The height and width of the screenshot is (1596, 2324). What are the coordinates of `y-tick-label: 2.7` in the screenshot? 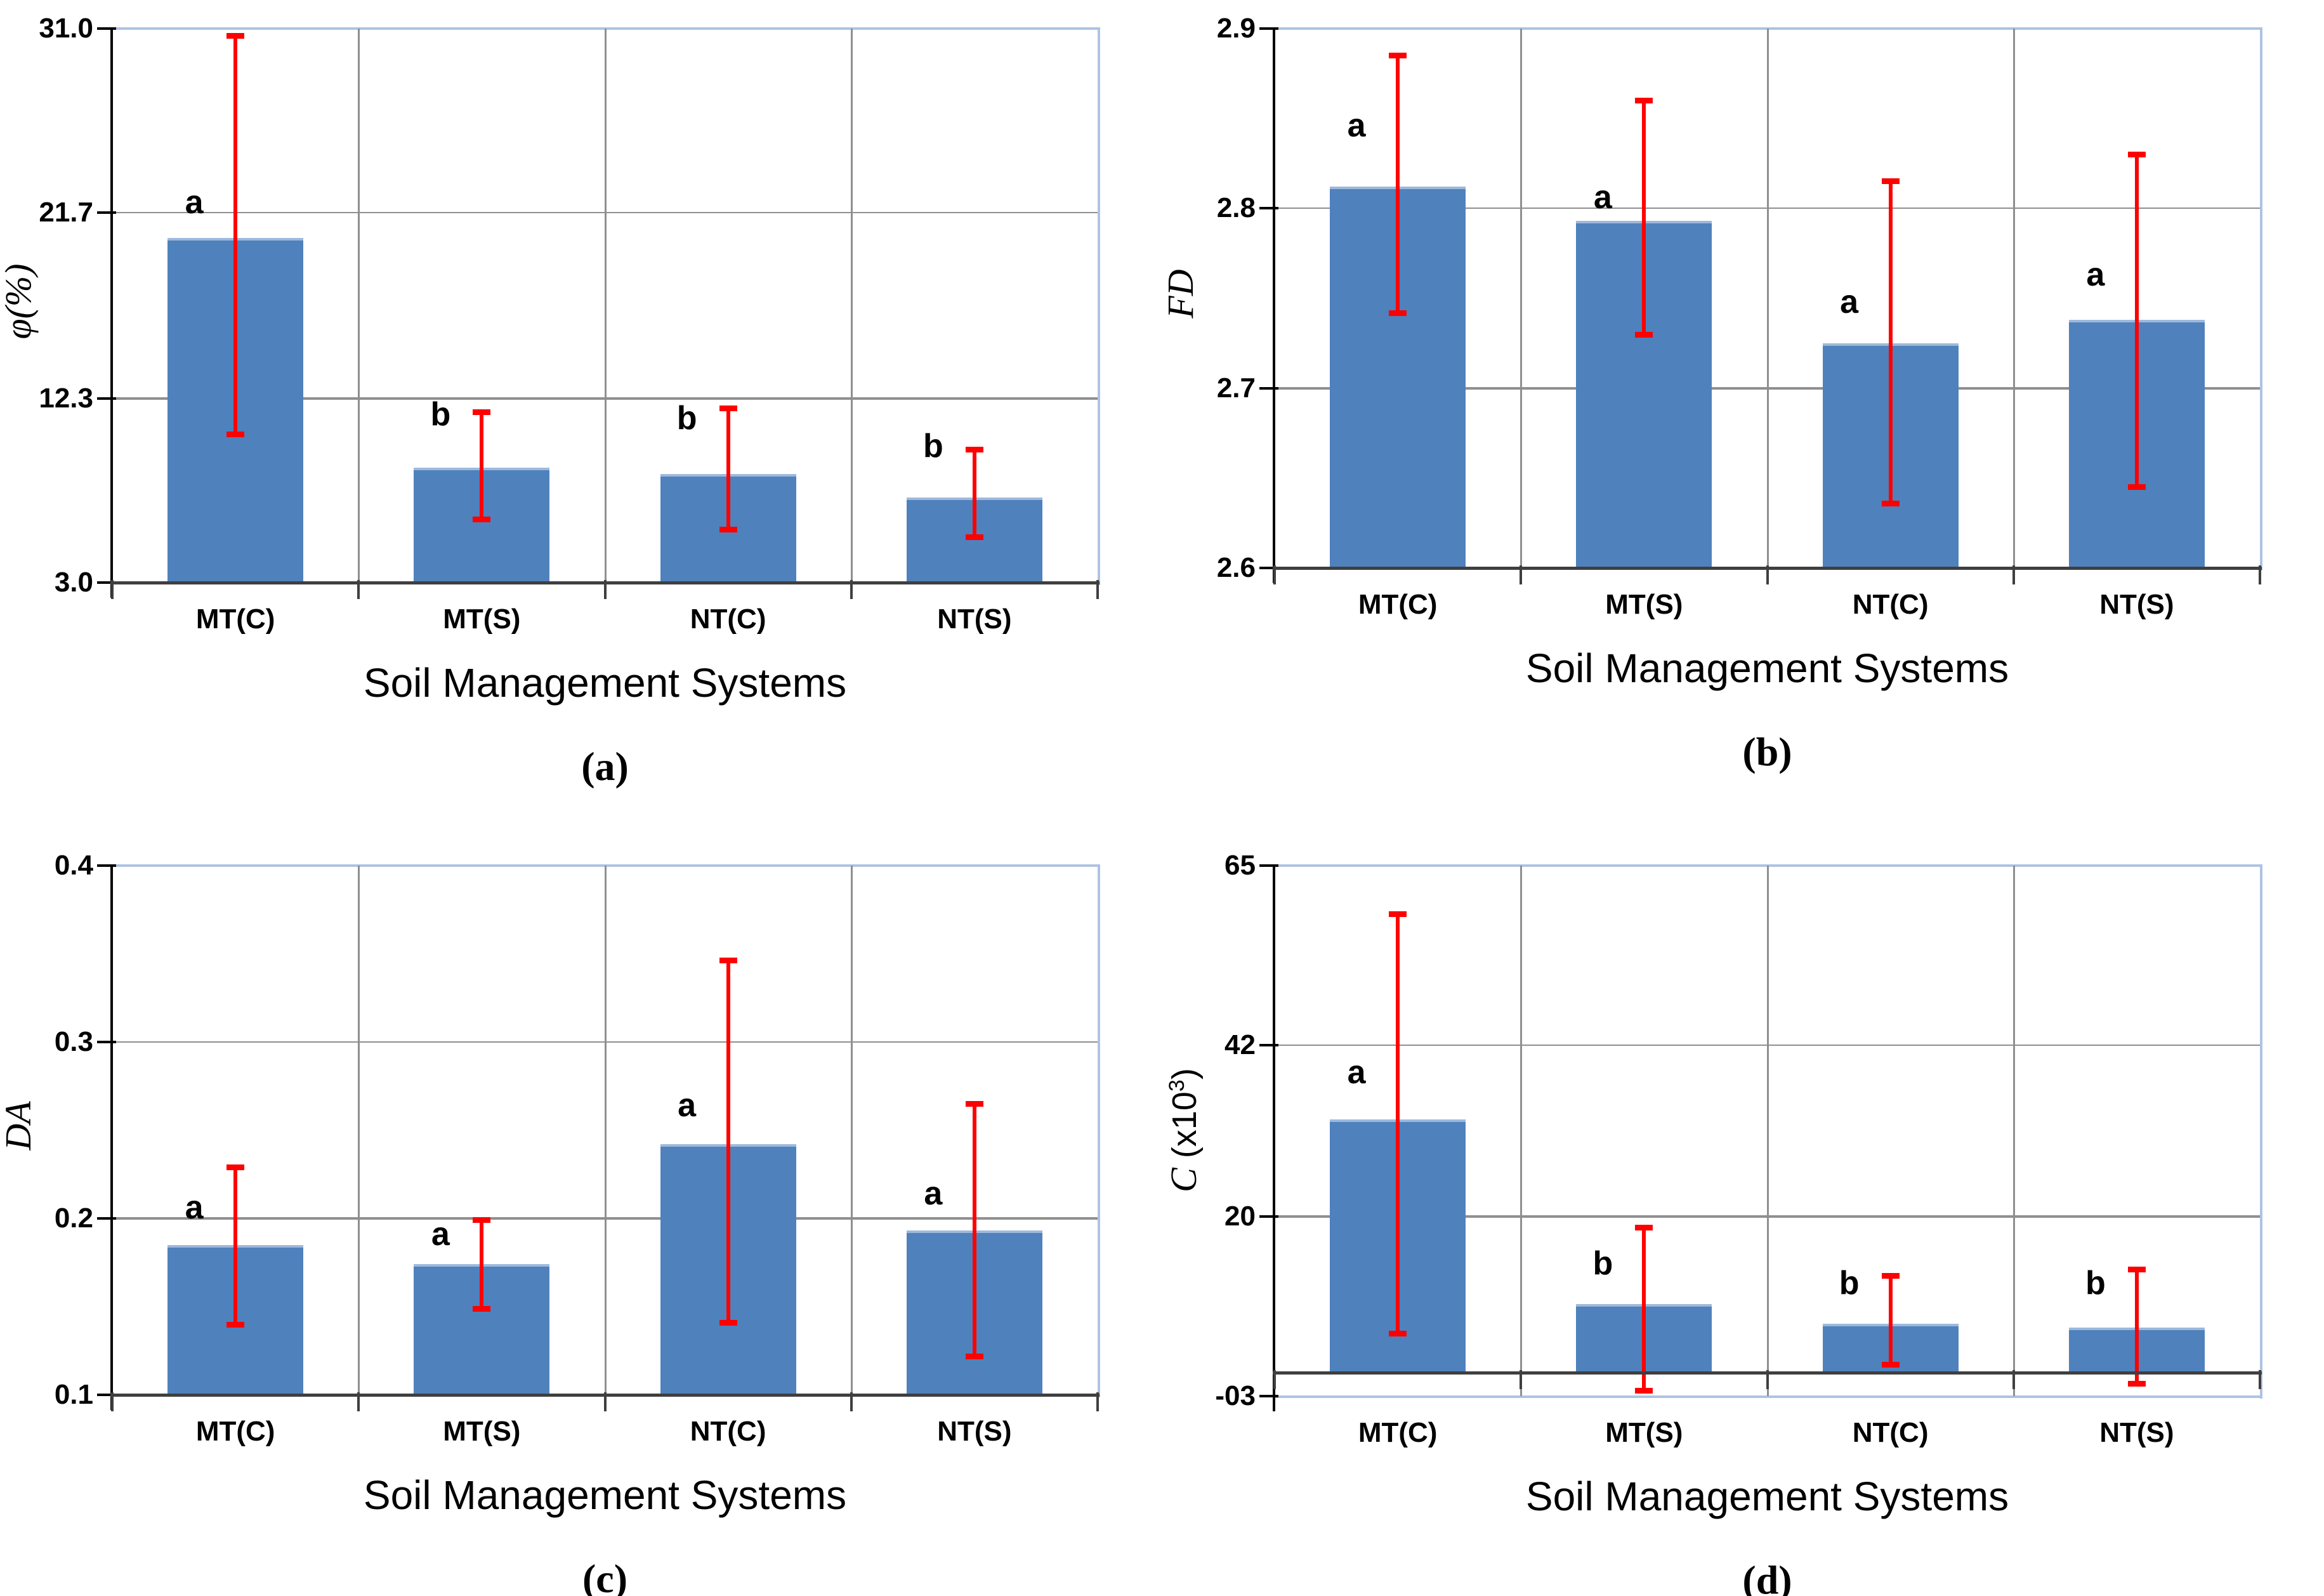 It's located at (1236, 388).